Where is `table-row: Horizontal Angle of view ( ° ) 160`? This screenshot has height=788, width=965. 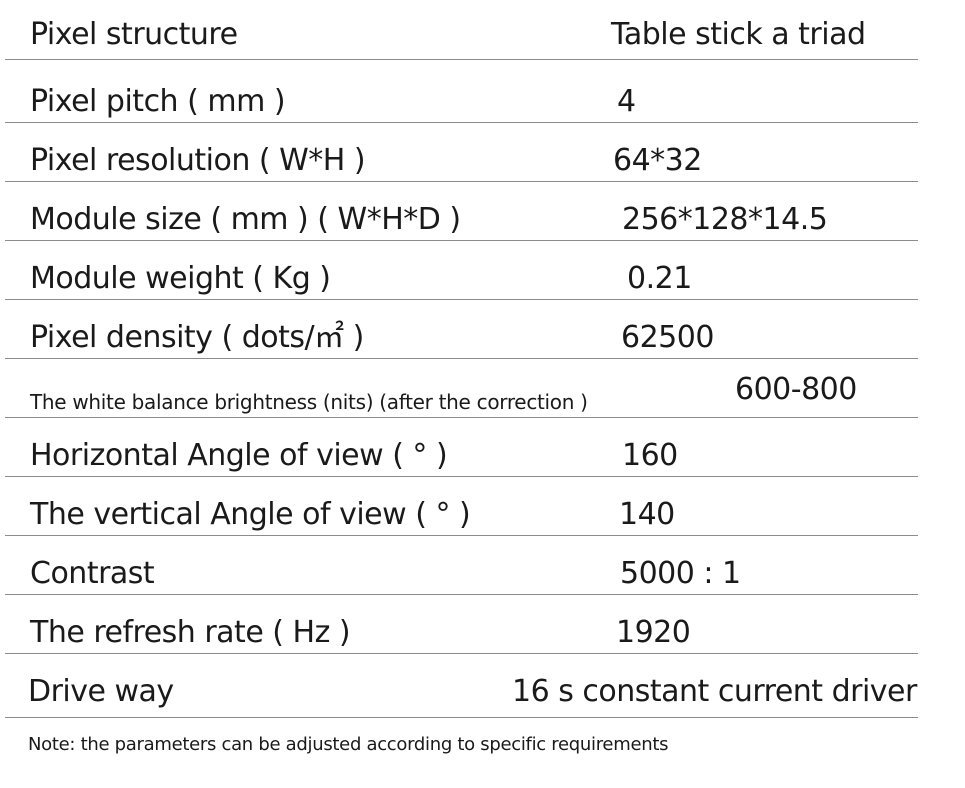 table-row: Horizontal Angle of view ( ° ) 160 is located at coordinates (482, 446).